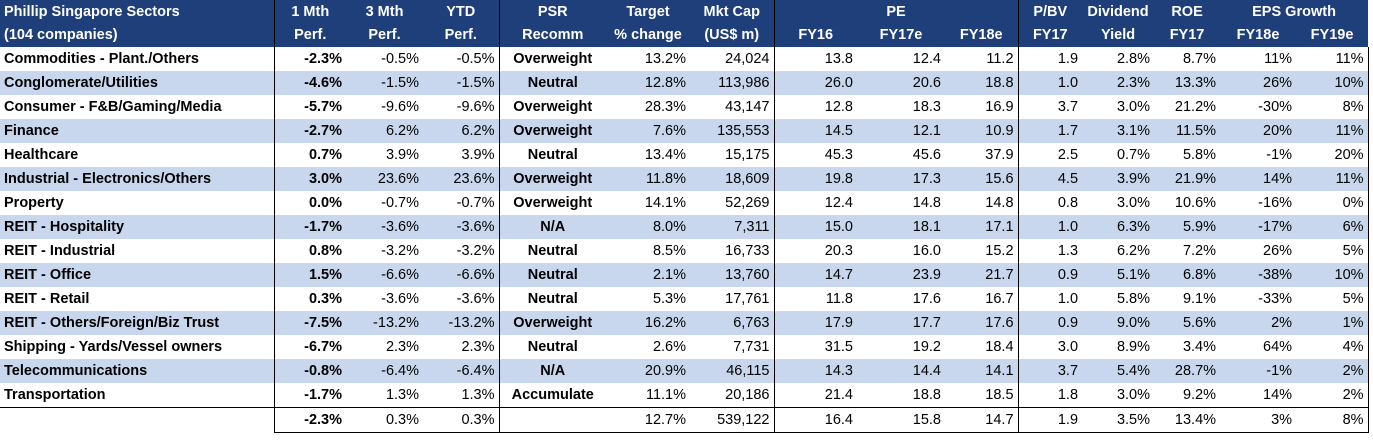 The height and width of the screenshot is (442, 1373). What do you see at coordinates (309, 35) in the screenshot?
I see `header-perf-1: Perf.` at bounding box center [309, 35].